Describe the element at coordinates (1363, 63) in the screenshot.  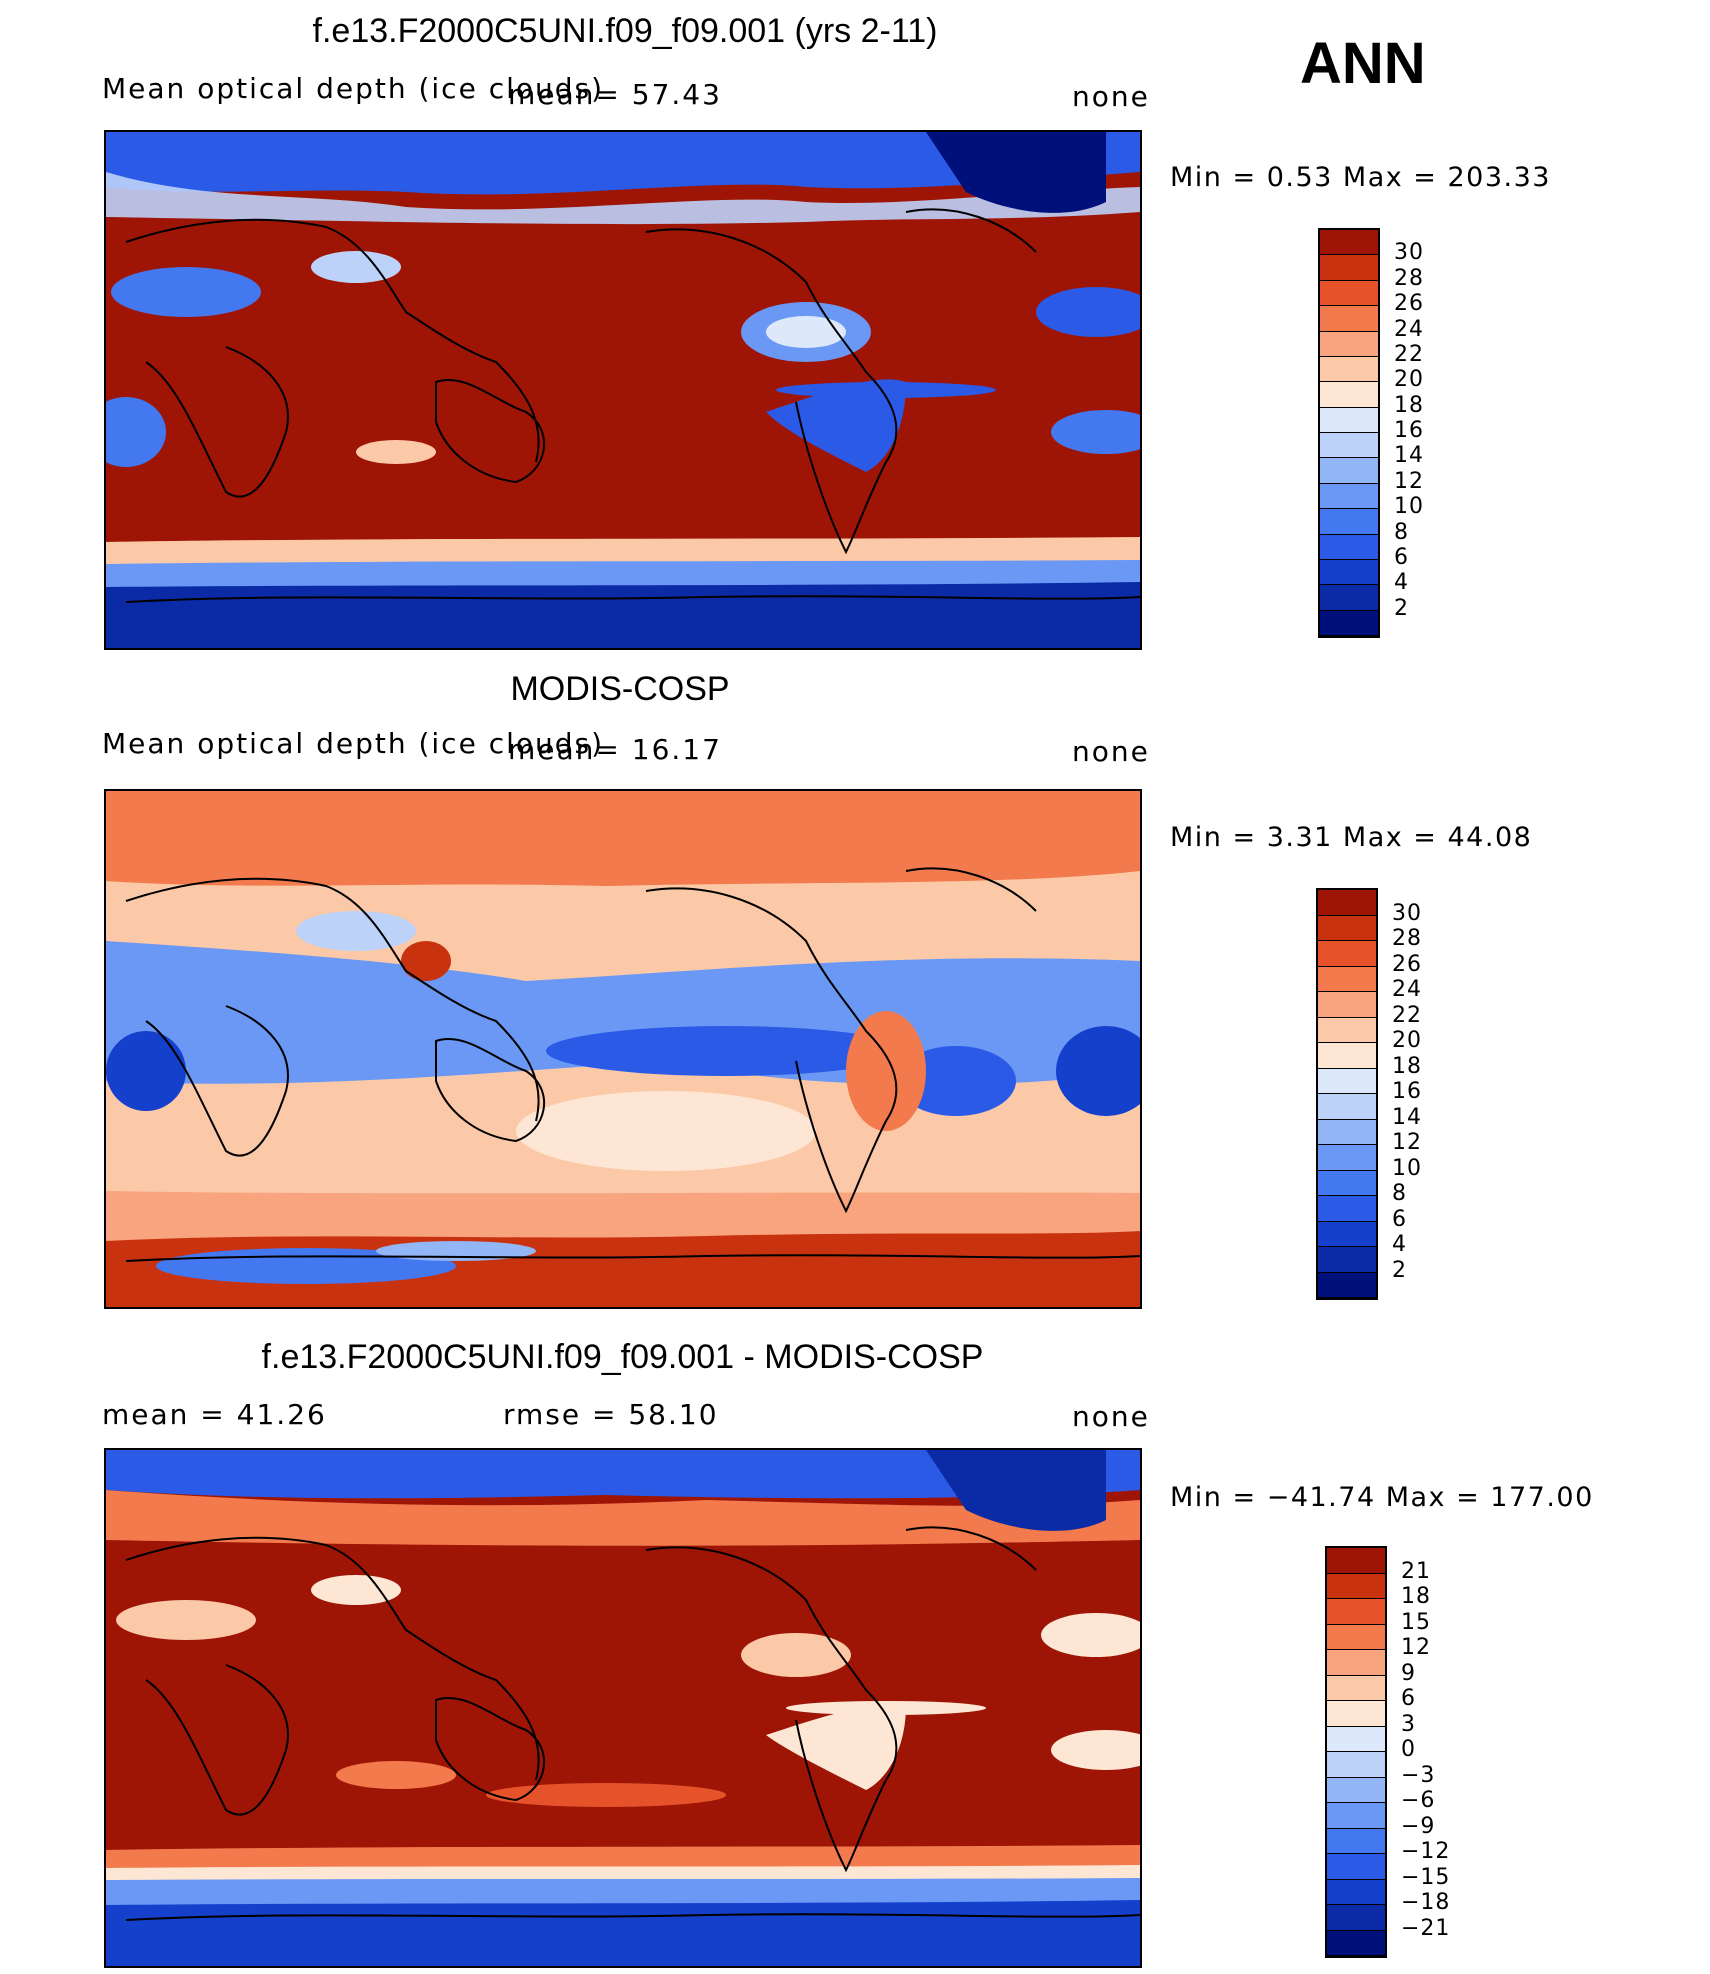
I see `season-label: ANN` at that location.